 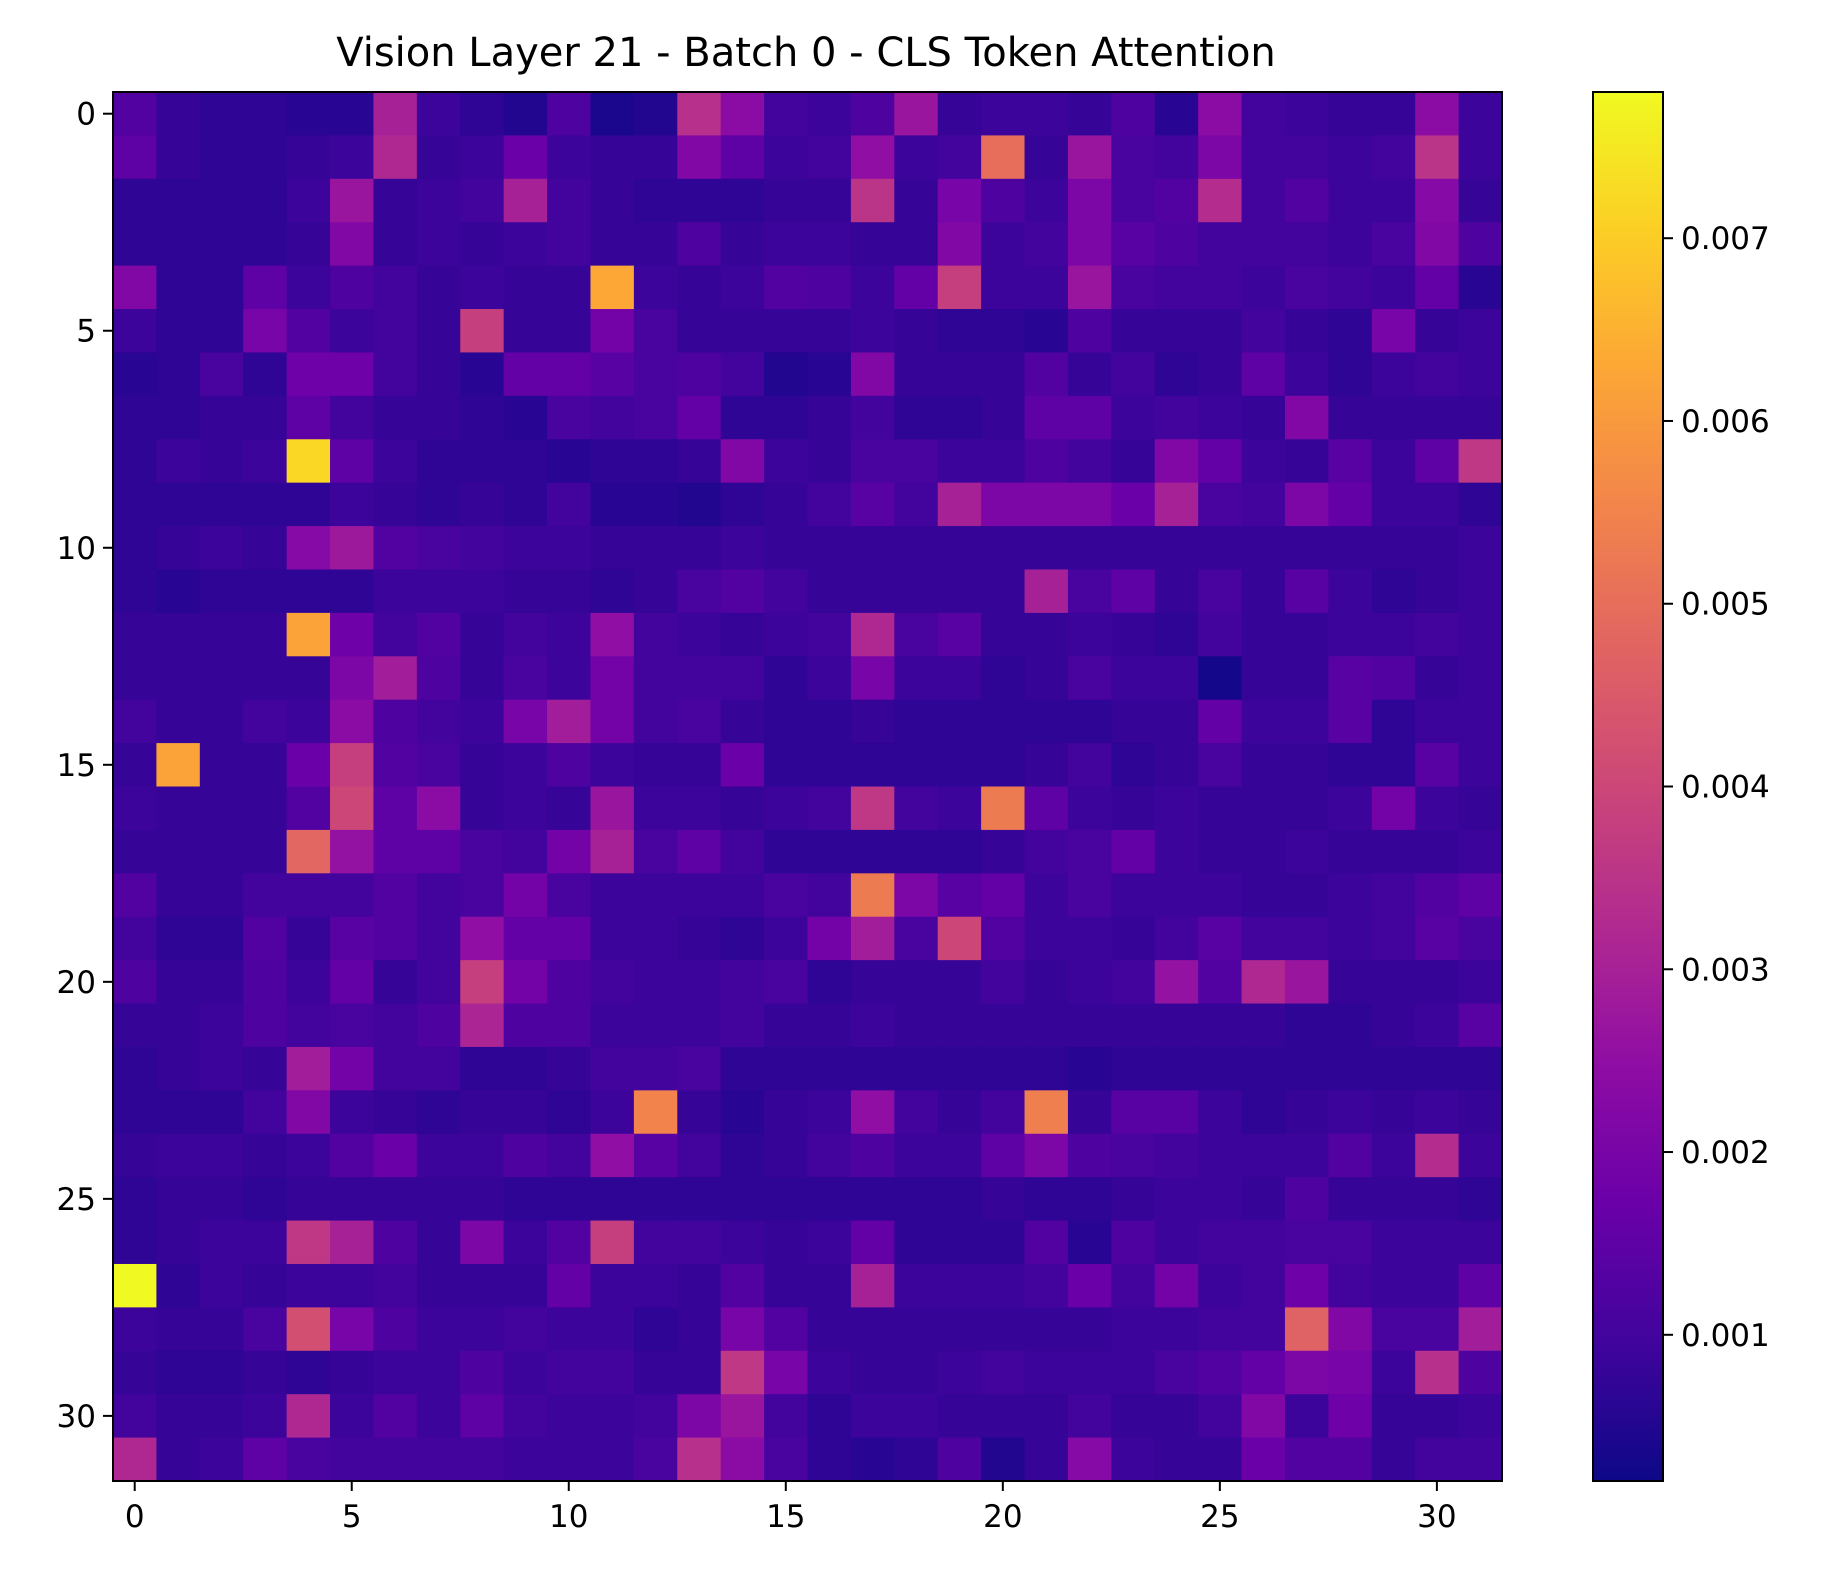 What do you see at coordinates (1725, 1153) in the screenshot?
I see `colorbar-tick-label: 0.002` at bounding box center [1725, 1153].